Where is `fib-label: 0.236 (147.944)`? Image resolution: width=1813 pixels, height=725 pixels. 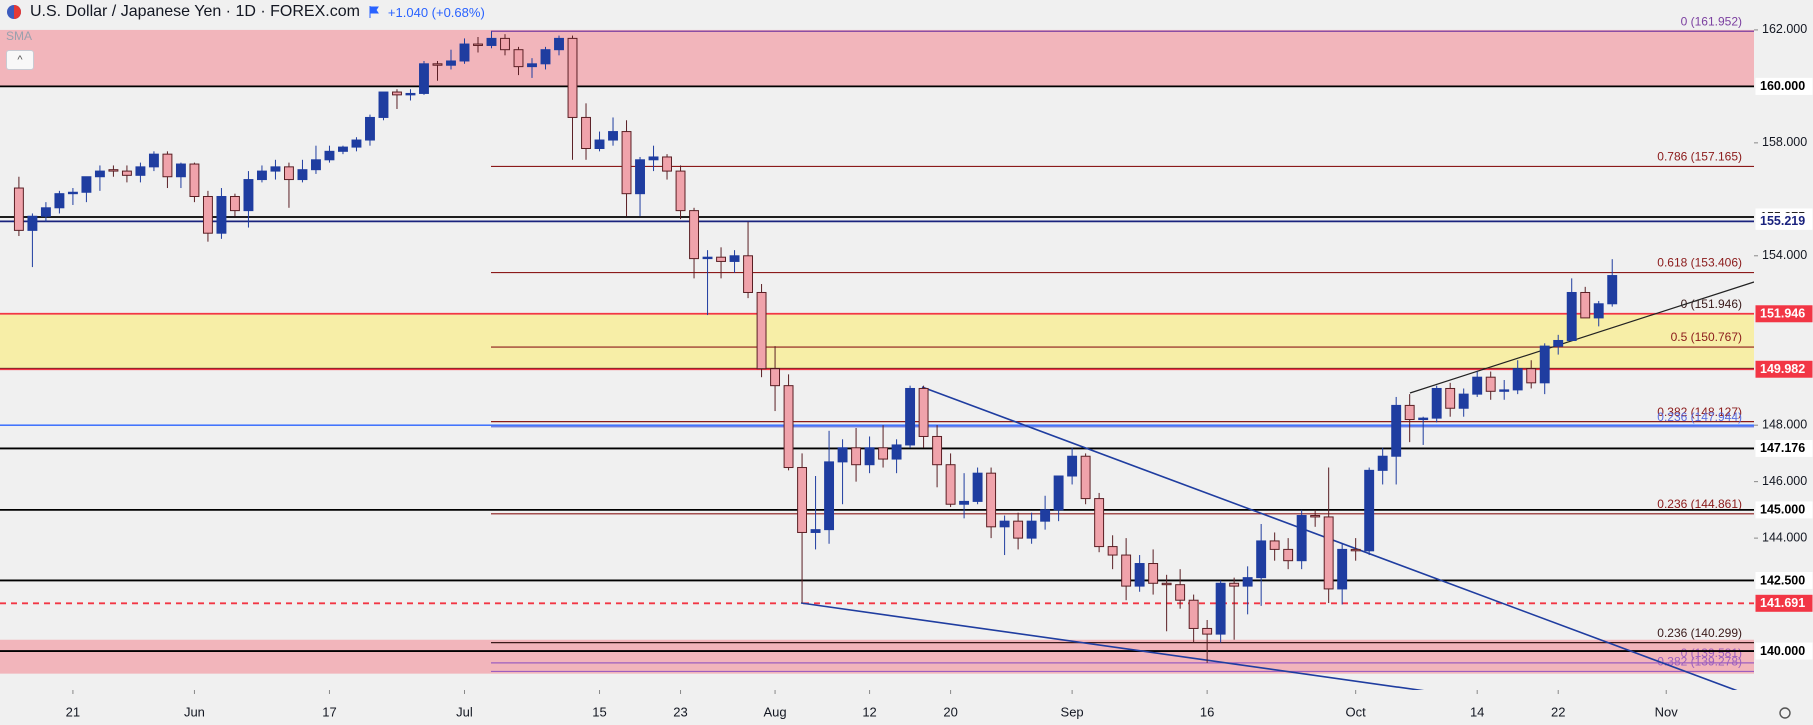 fib-label: 0.236 (147.944) is located at coordinates (1699, 417).